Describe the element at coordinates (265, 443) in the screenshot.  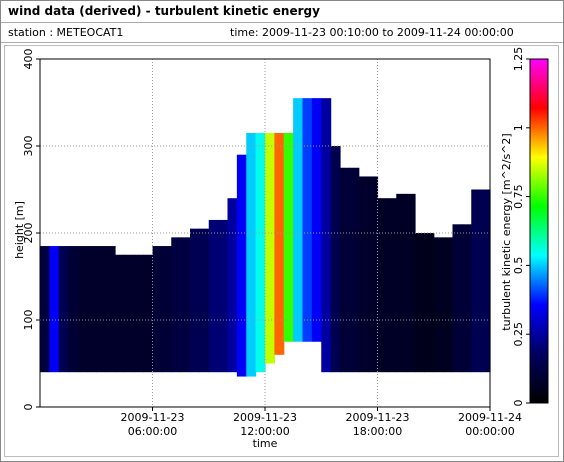
I see `x-axis-label: time` at that location.